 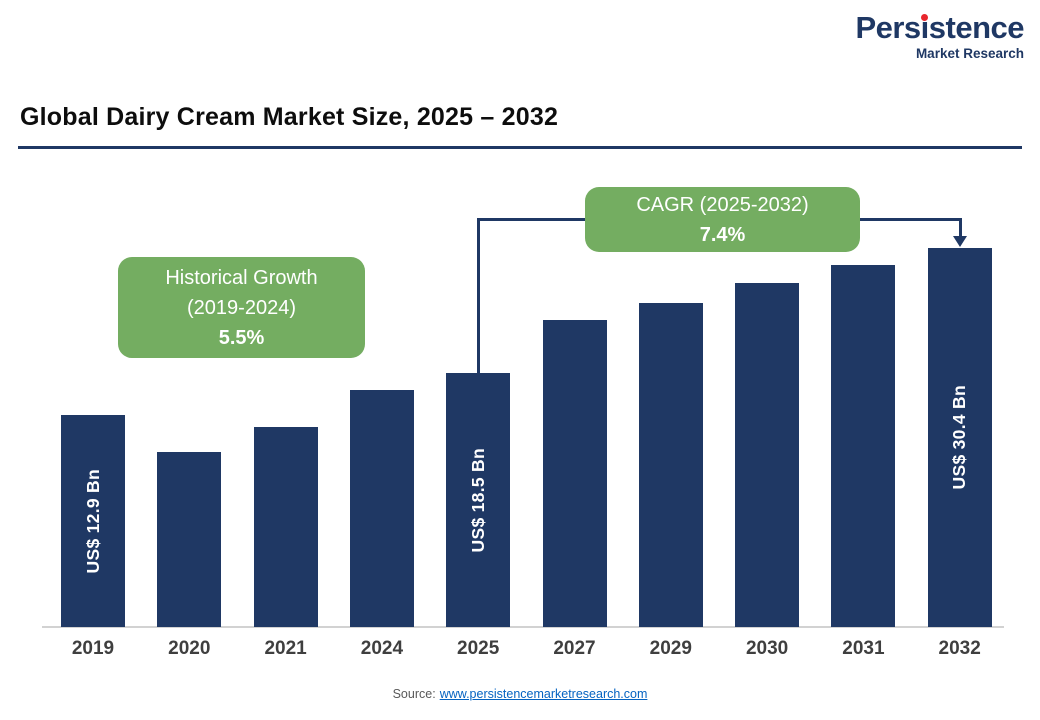 I want to click on historical-growth-callout: Historical Growth (2019-2024) 5.5%, so click(x=241, y=307).